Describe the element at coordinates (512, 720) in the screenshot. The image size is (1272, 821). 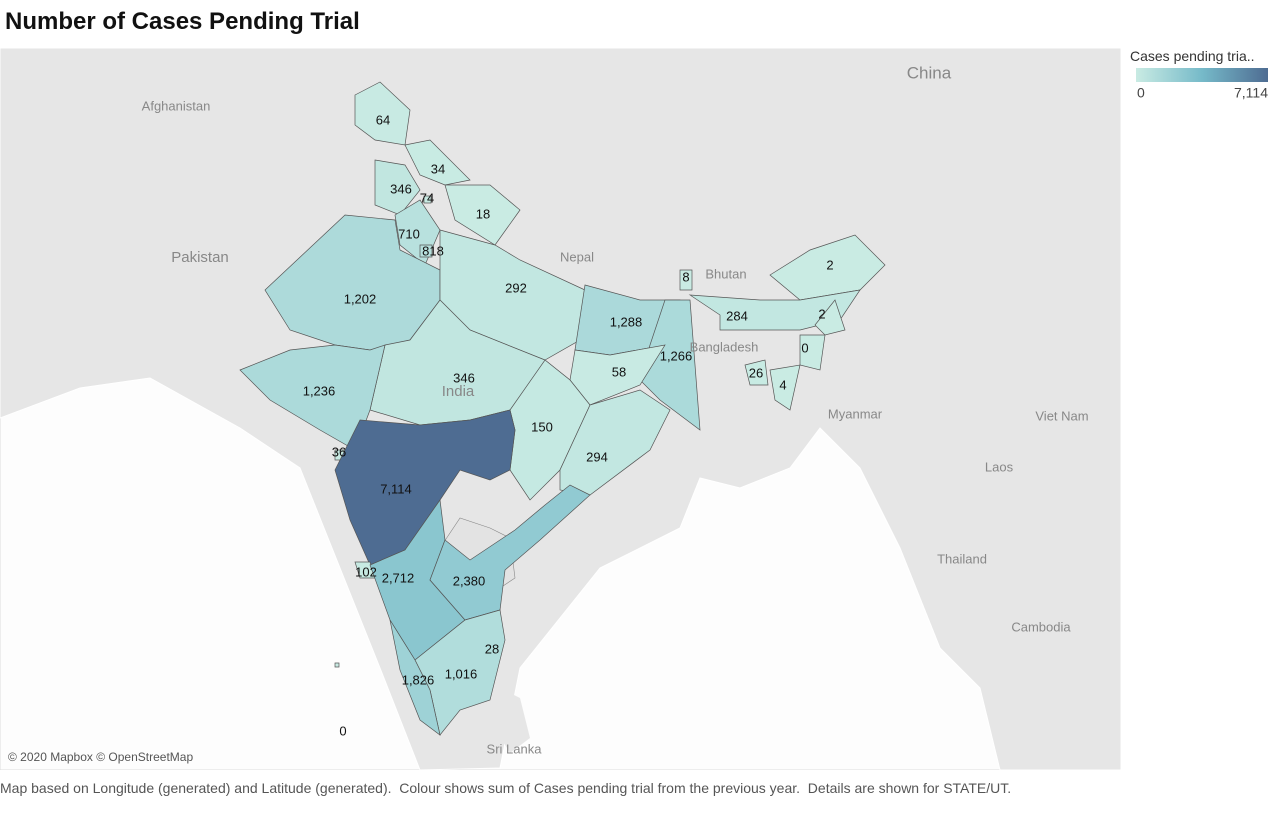
I see `sri-lanka-land` at that location.